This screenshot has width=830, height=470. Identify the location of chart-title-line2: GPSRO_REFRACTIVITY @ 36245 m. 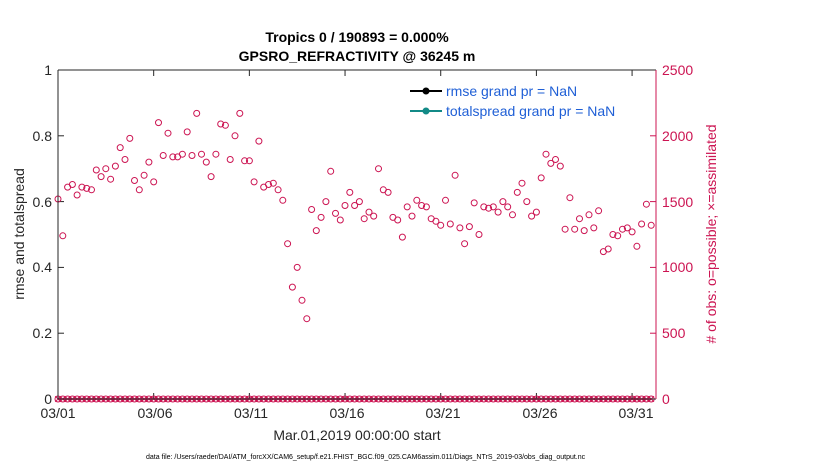
(357, 56).